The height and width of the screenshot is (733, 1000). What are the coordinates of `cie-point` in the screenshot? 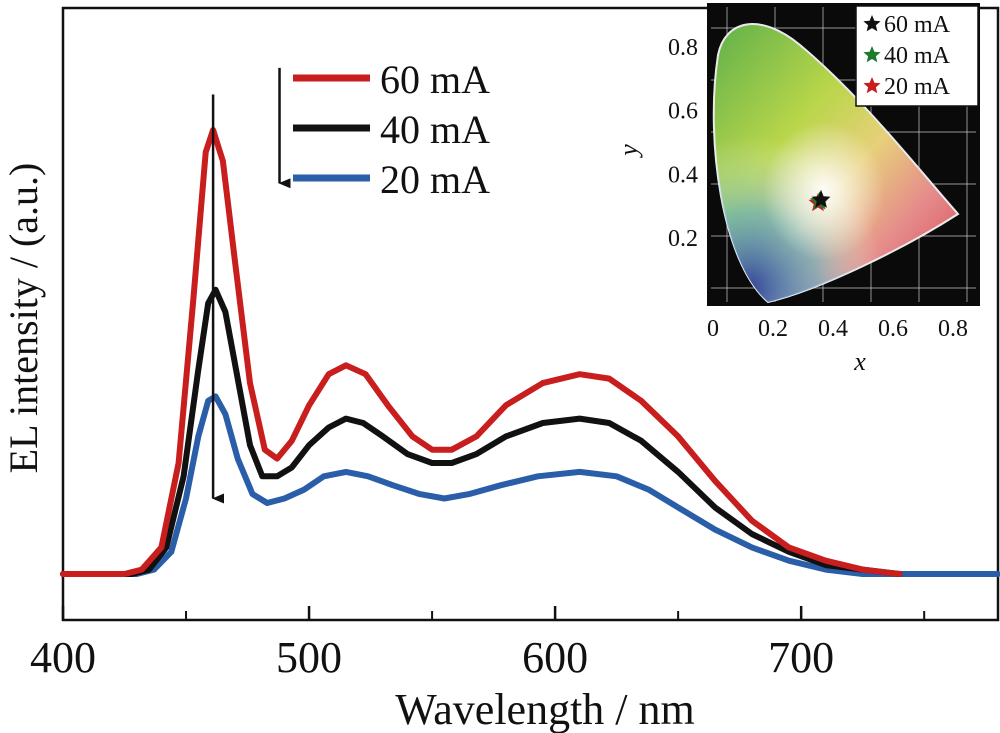 It's located at (821, 198).